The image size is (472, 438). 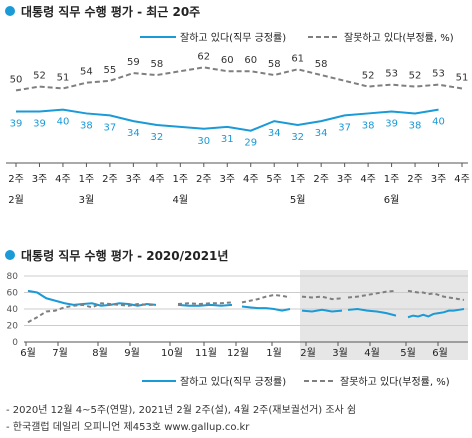 What do you see at coordinates (340, 353) in the screenshot?
I see `x-tick-label: 3월` at bounding box center [340, 353].